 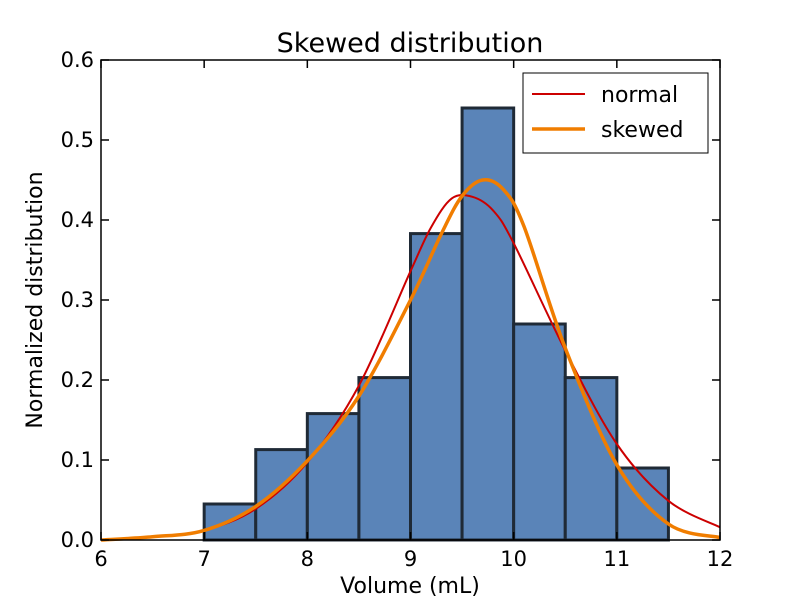 What do you see at coordinates (77, 220) in the screenshot?
I see `y-tick-label: 0.4` at bounding box center [77, 220].